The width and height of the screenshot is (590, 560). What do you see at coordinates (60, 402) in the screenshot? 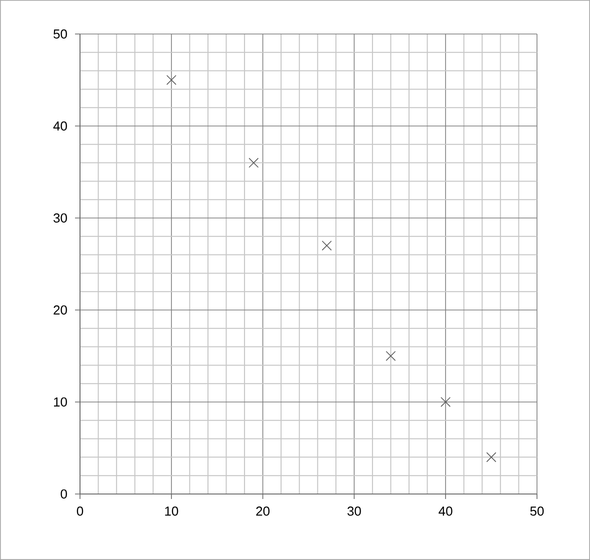
I see `y-tick-label: 10` at bounding box center [60, 402].